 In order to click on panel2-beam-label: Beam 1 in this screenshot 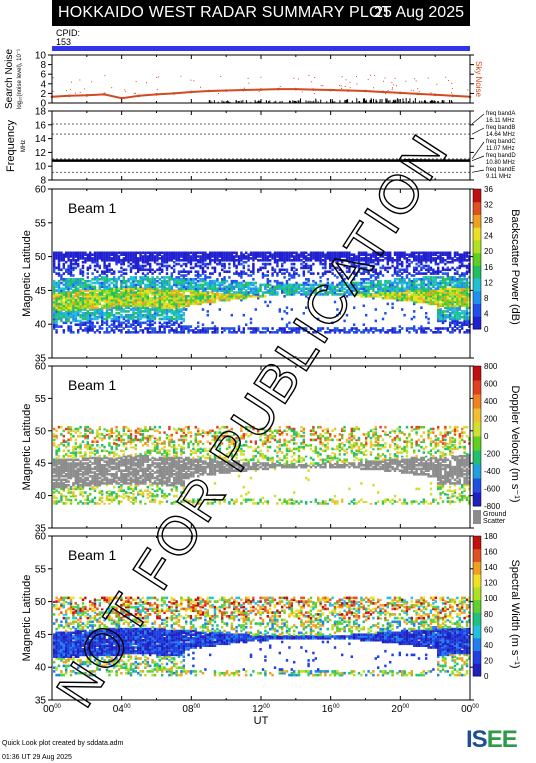, I will do `click(92, 208)`.